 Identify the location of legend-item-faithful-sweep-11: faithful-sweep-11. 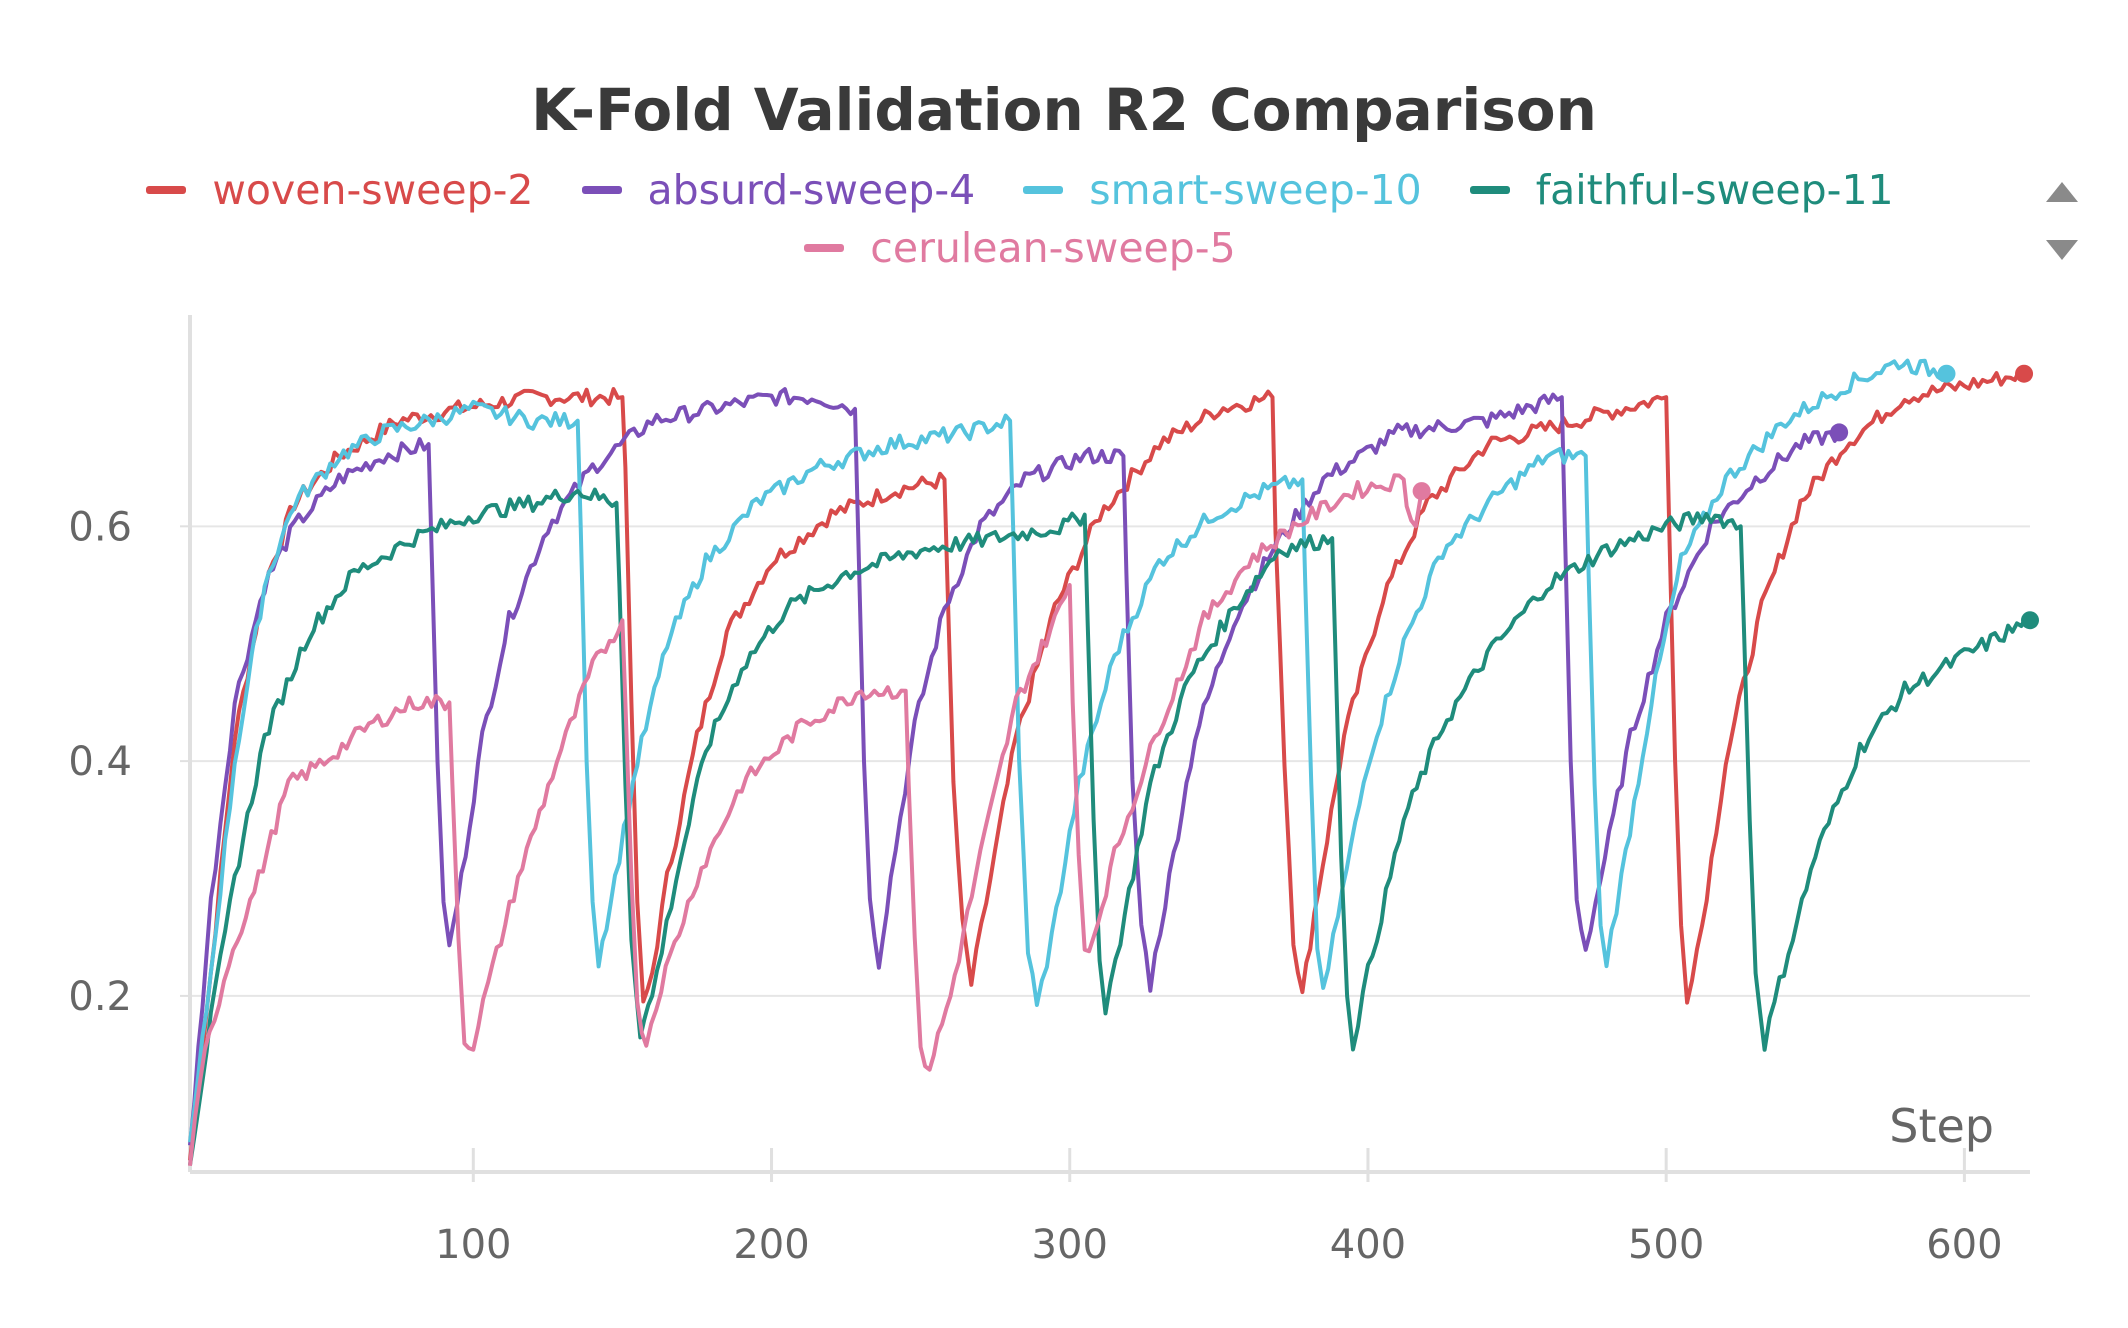
(1681, 190).